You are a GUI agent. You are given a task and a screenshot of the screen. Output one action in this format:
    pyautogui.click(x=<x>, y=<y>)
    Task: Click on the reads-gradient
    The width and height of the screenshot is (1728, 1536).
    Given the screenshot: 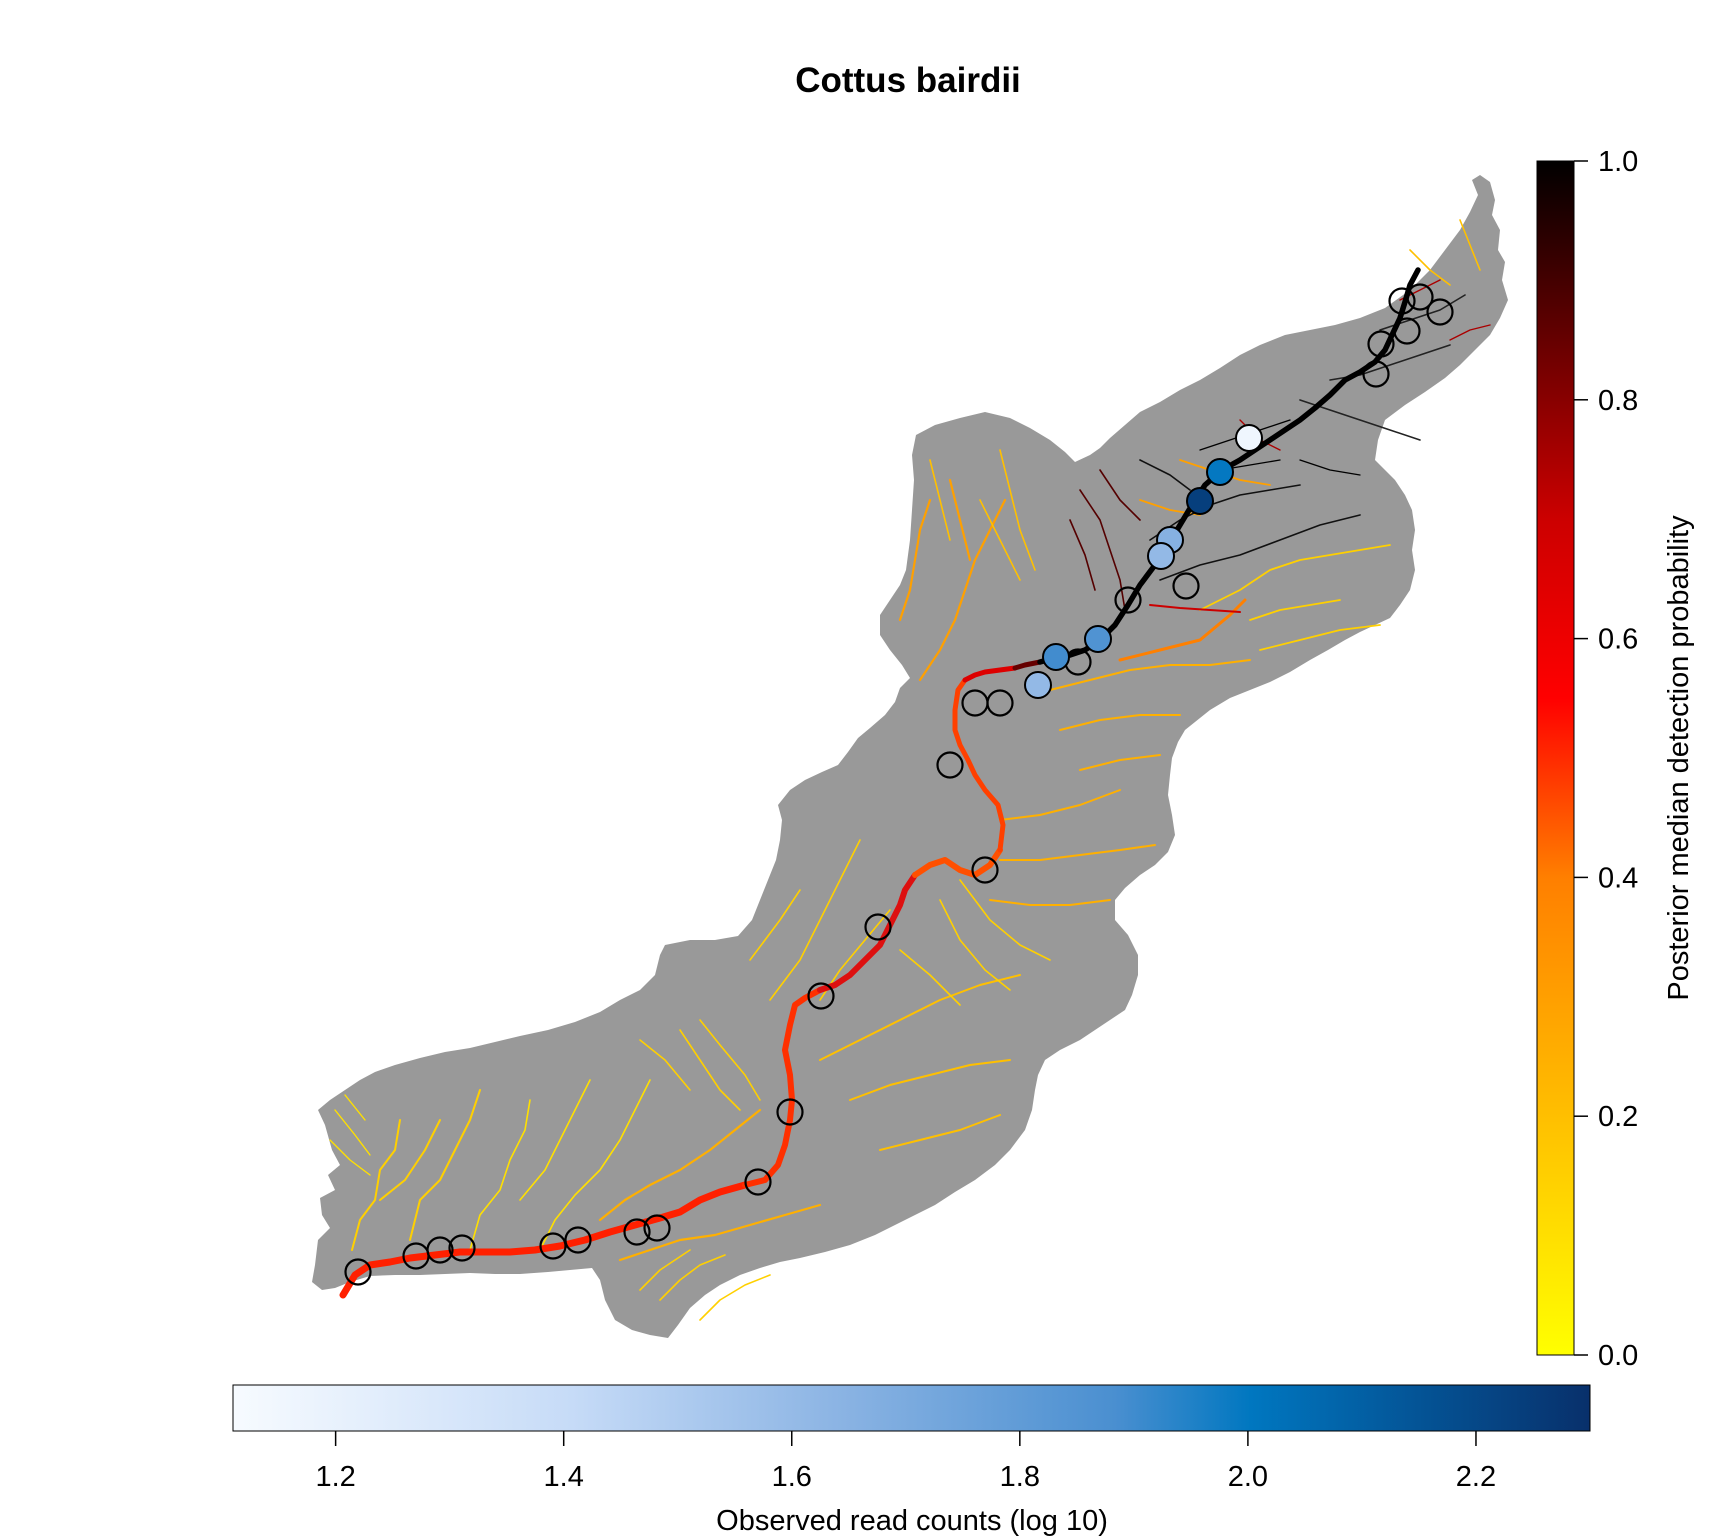 What is the action you would take?
    pyautogui.click(x=911, y=1408)
    